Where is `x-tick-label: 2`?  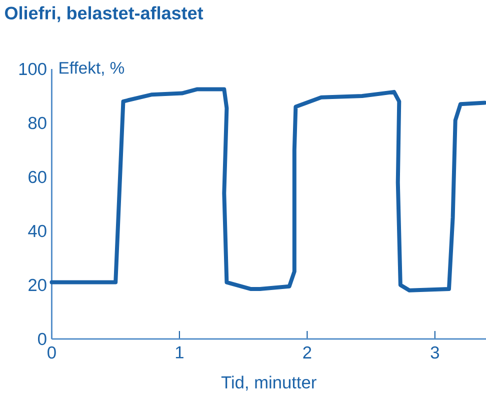 x-tick-label: 2 is located at coordinates (307, 352).